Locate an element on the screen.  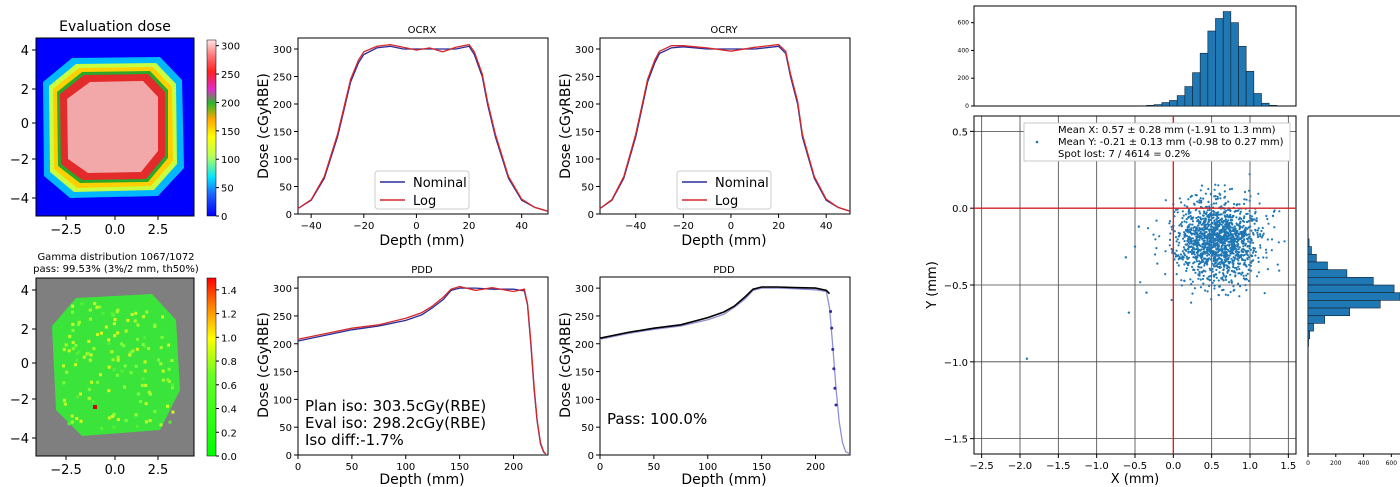
y-tick-label: 0 is located at coordinates (25, 364).